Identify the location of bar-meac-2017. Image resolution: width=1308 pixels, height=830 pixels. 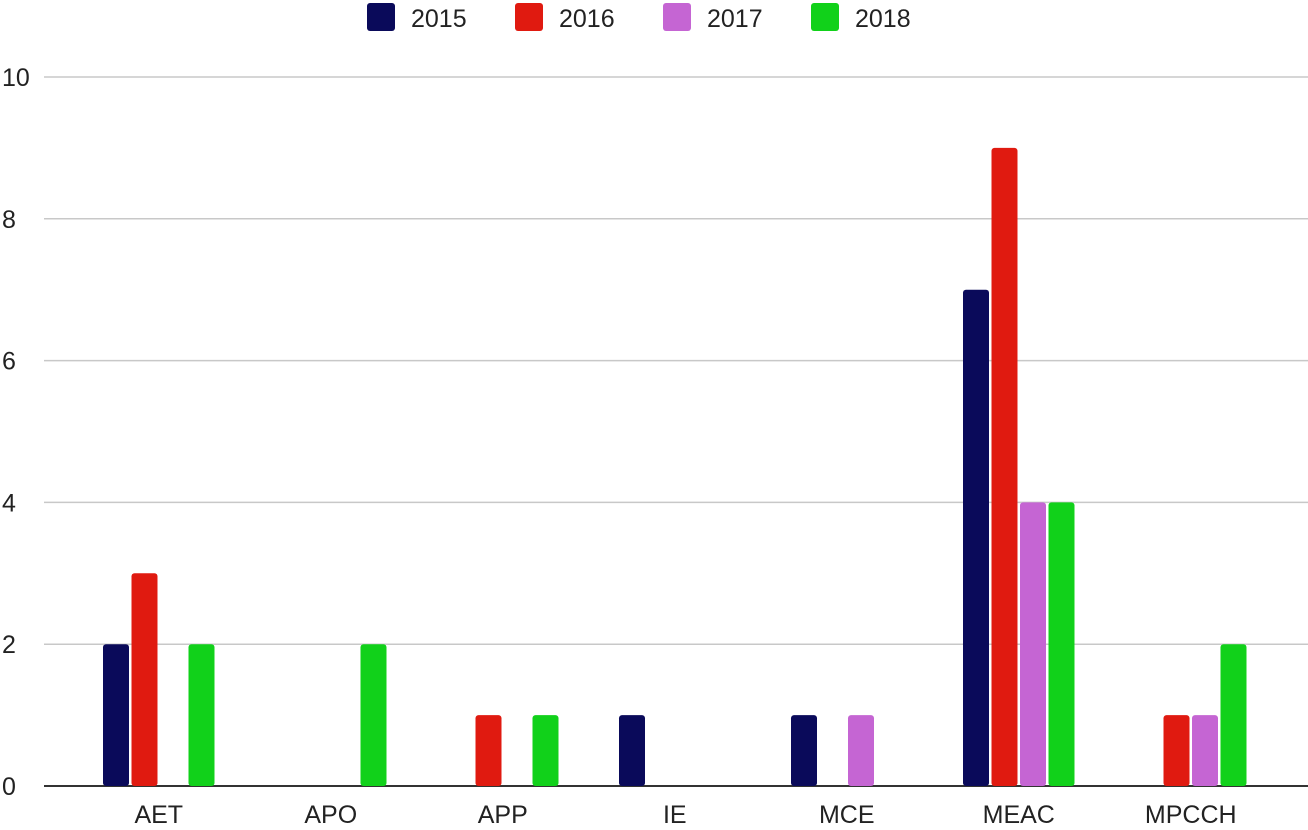
(1033, 644).